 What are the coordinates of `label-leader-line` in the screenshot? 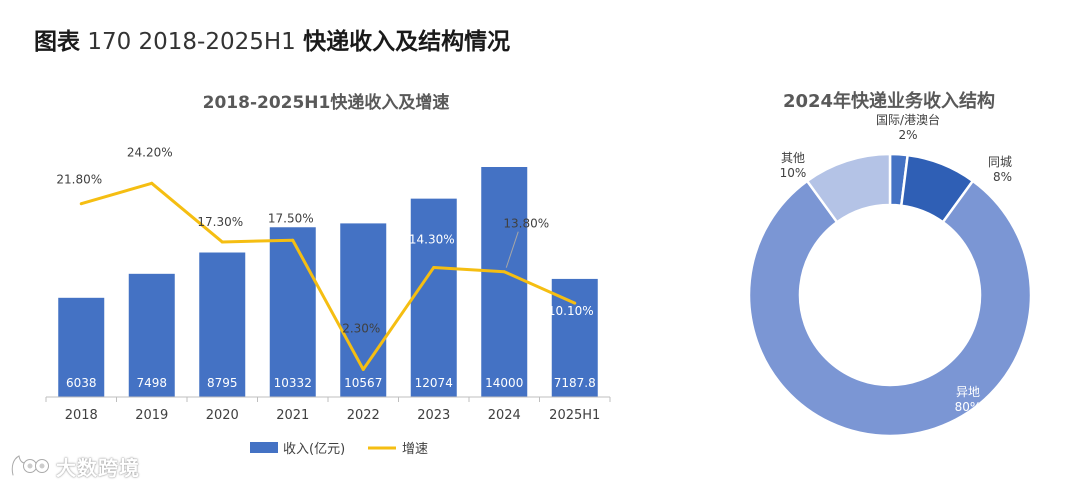 It's located at (512, 249).